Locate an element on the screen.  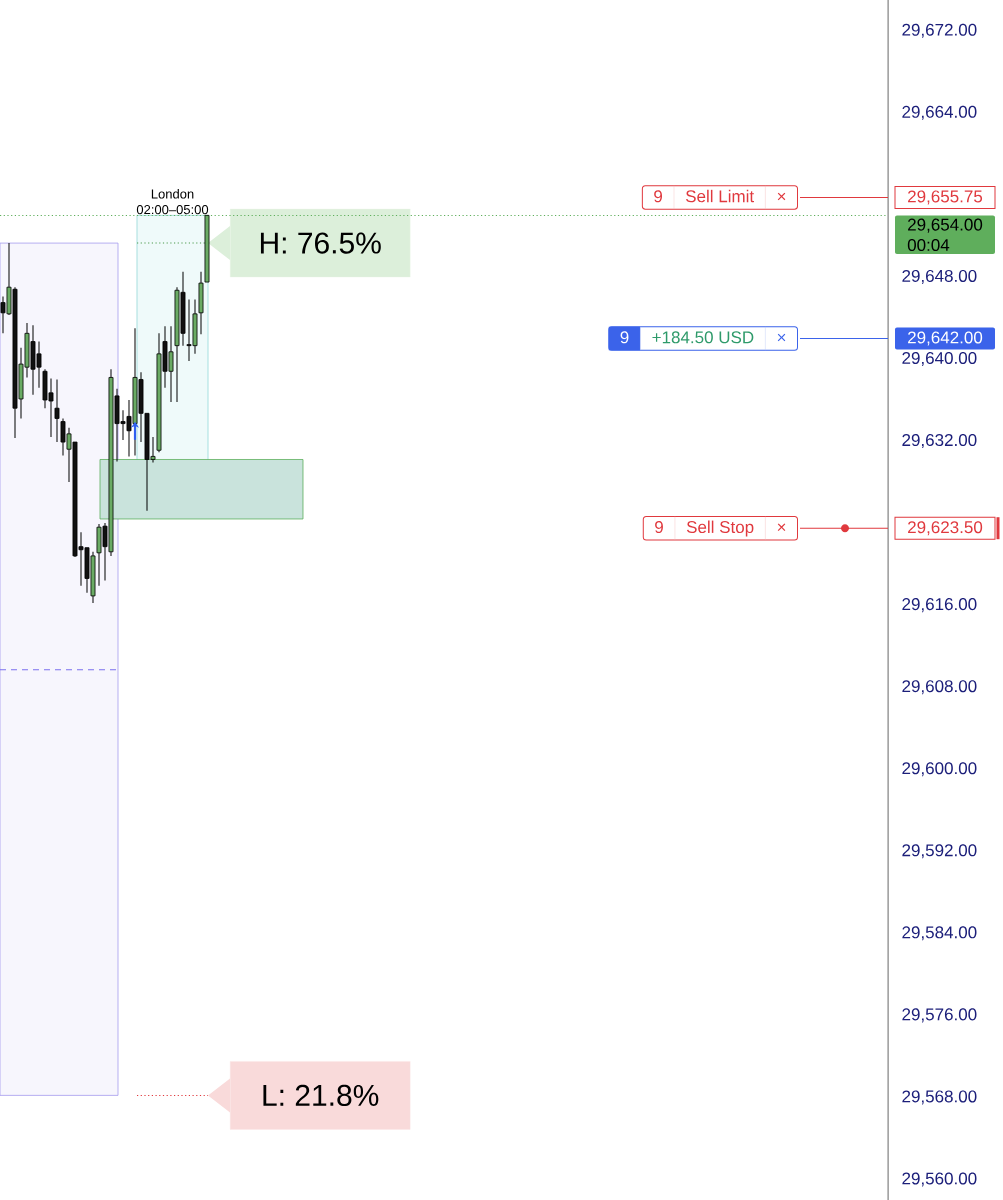
text: 00:04 is located at coordinates (928, 245).